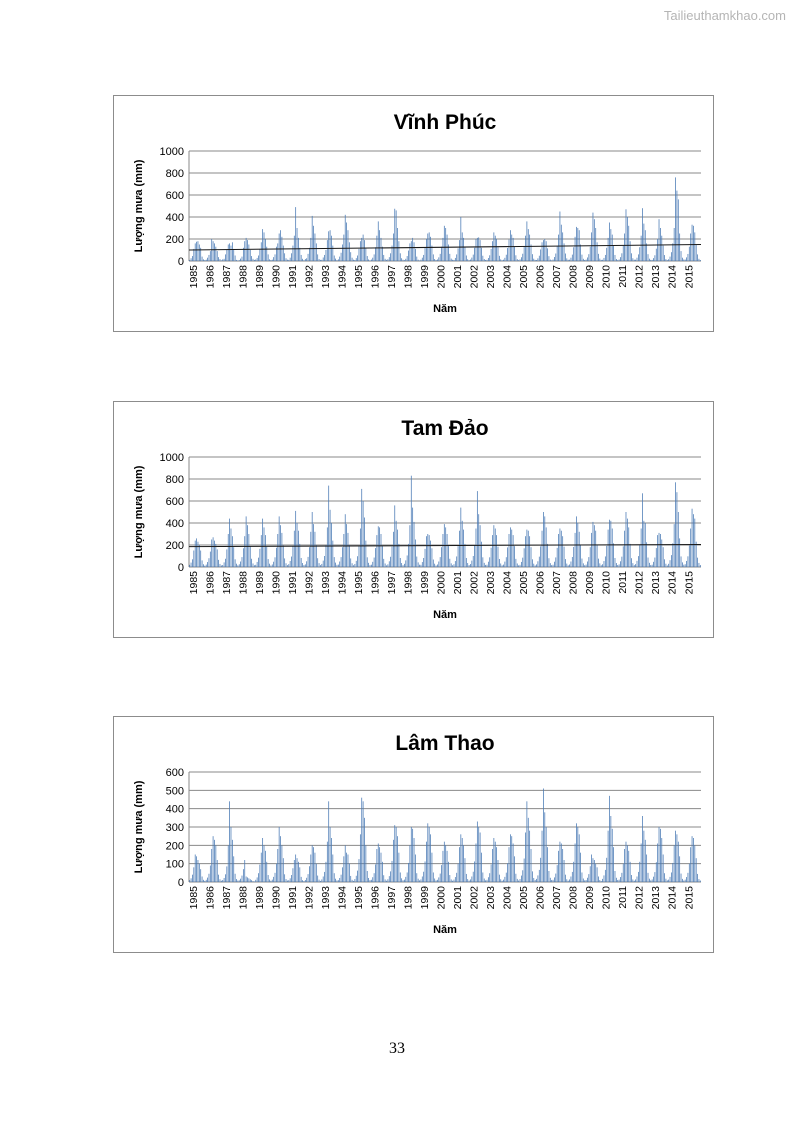 Image resolution: width=794 pixels, height=1123 pixels. What do you see at coordinates (210, 583) in the screenshot?
I see `x-tick-label: 1986` at bounding box center [210, 583].